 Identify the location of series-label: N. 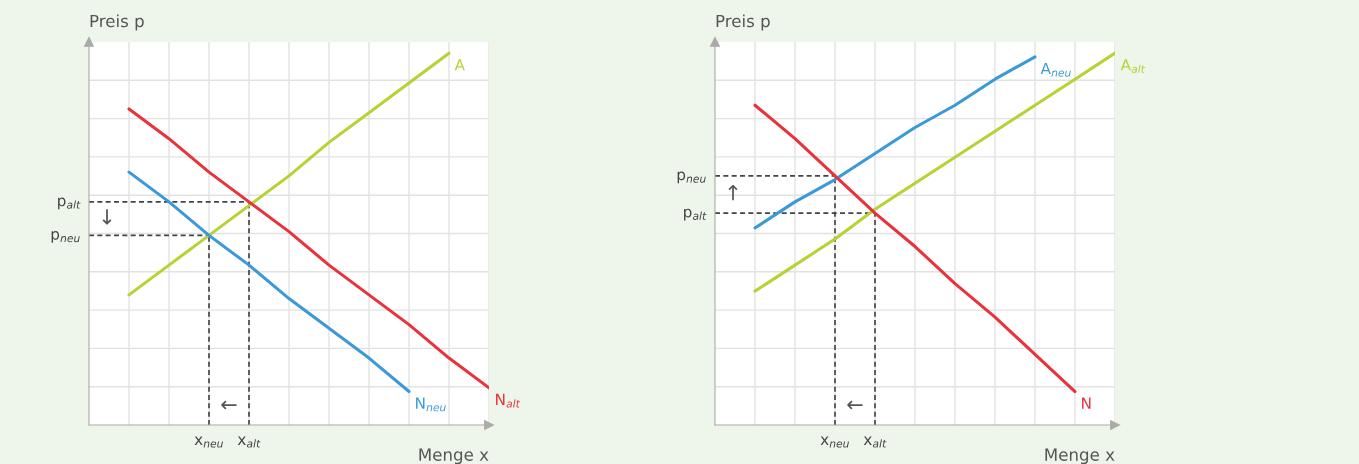
(1086, 403).